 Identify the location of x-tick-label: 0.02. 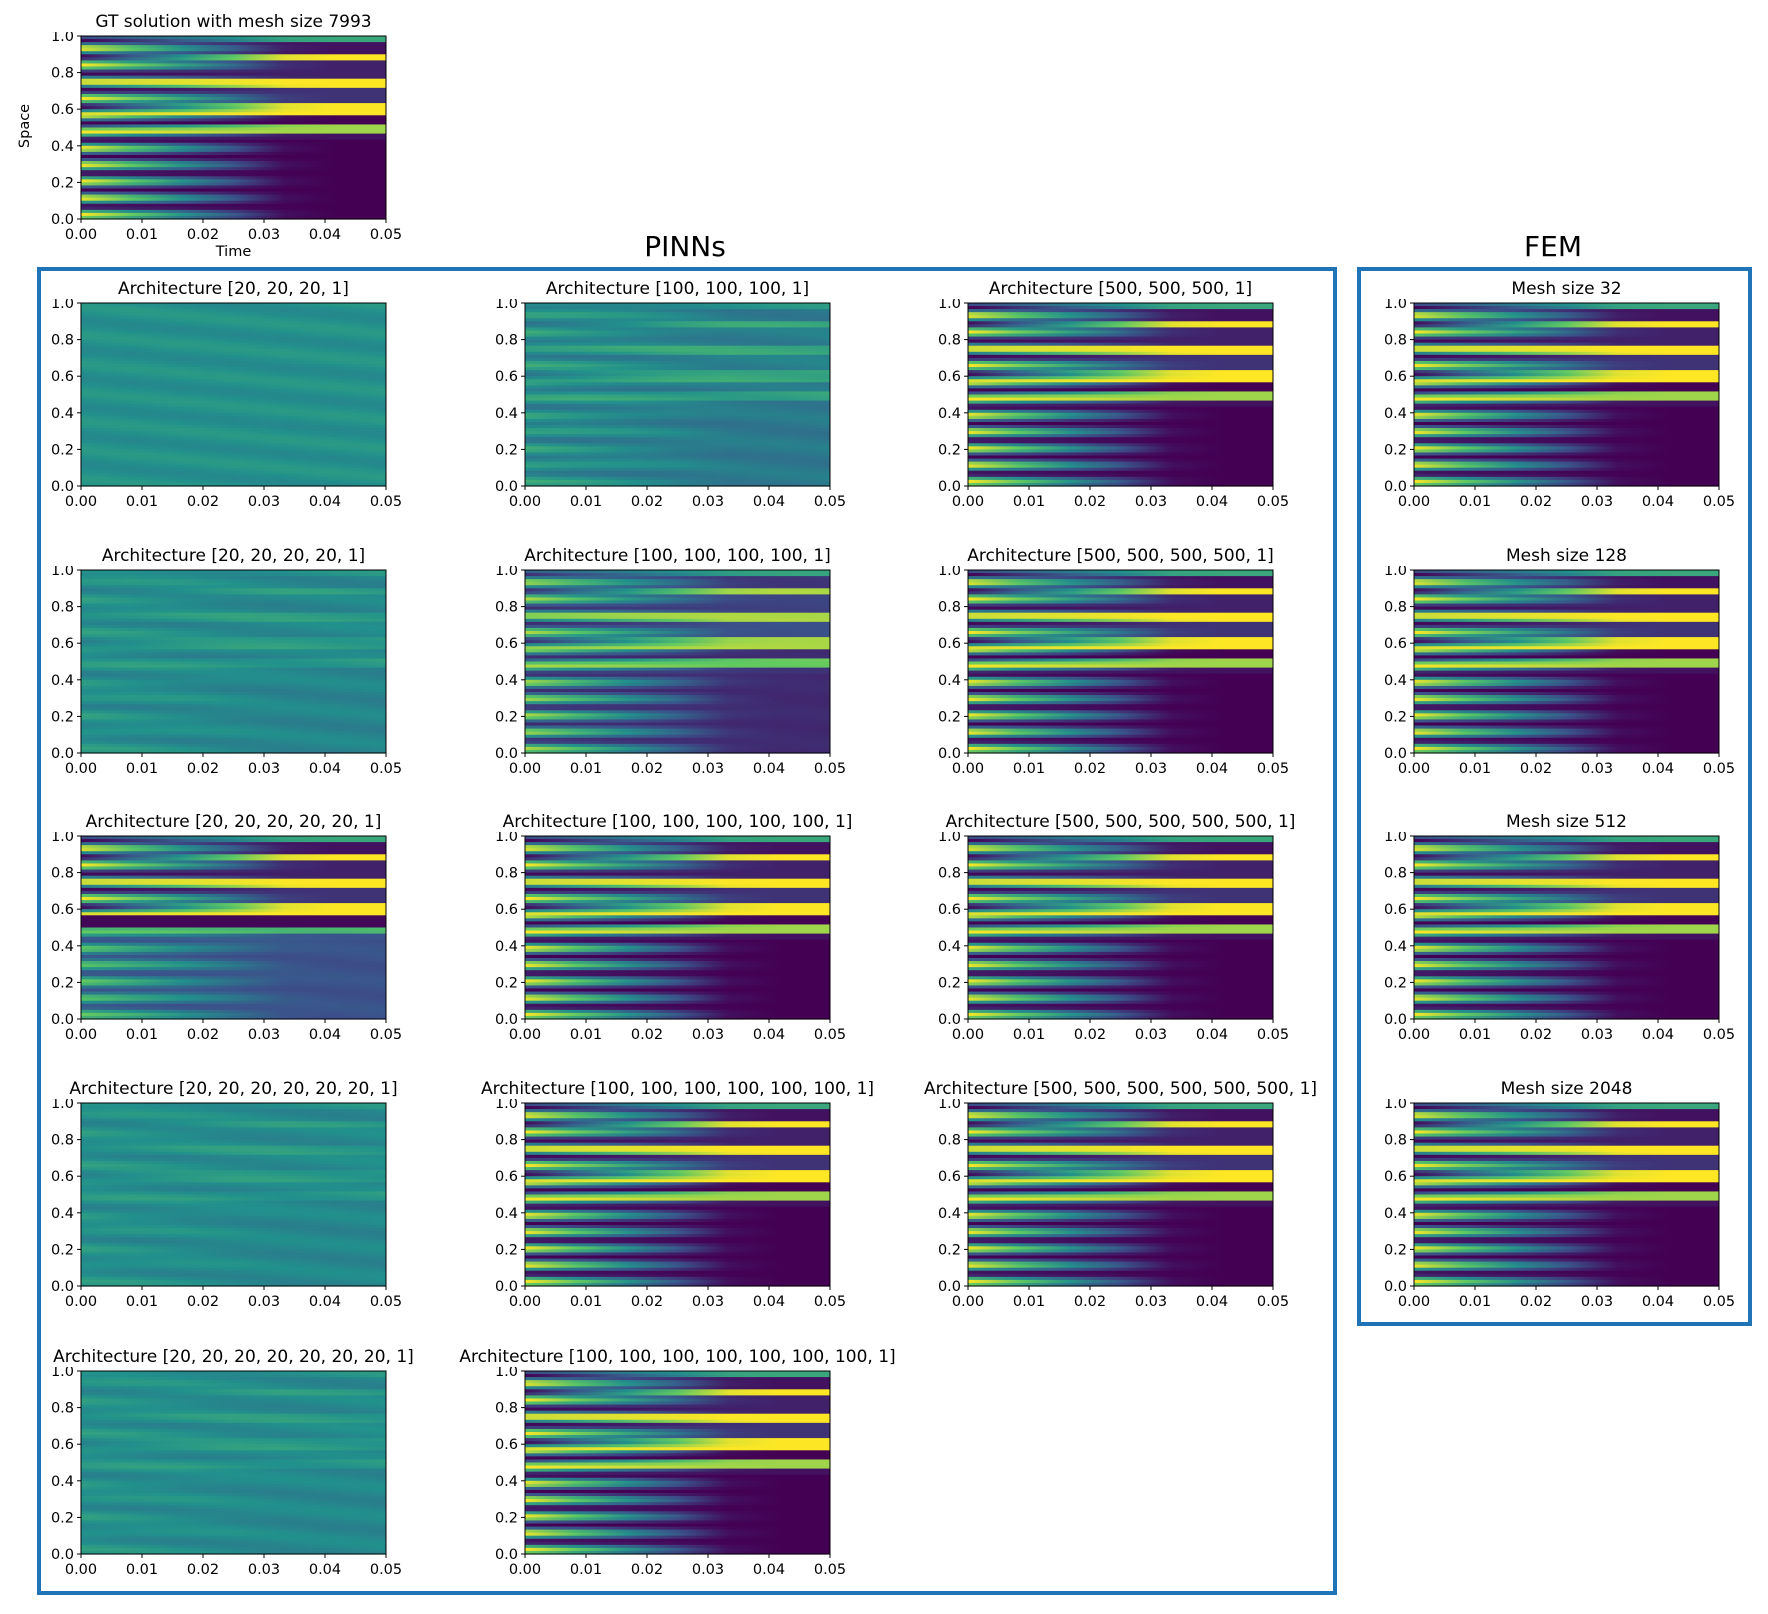
(1536, 1302).